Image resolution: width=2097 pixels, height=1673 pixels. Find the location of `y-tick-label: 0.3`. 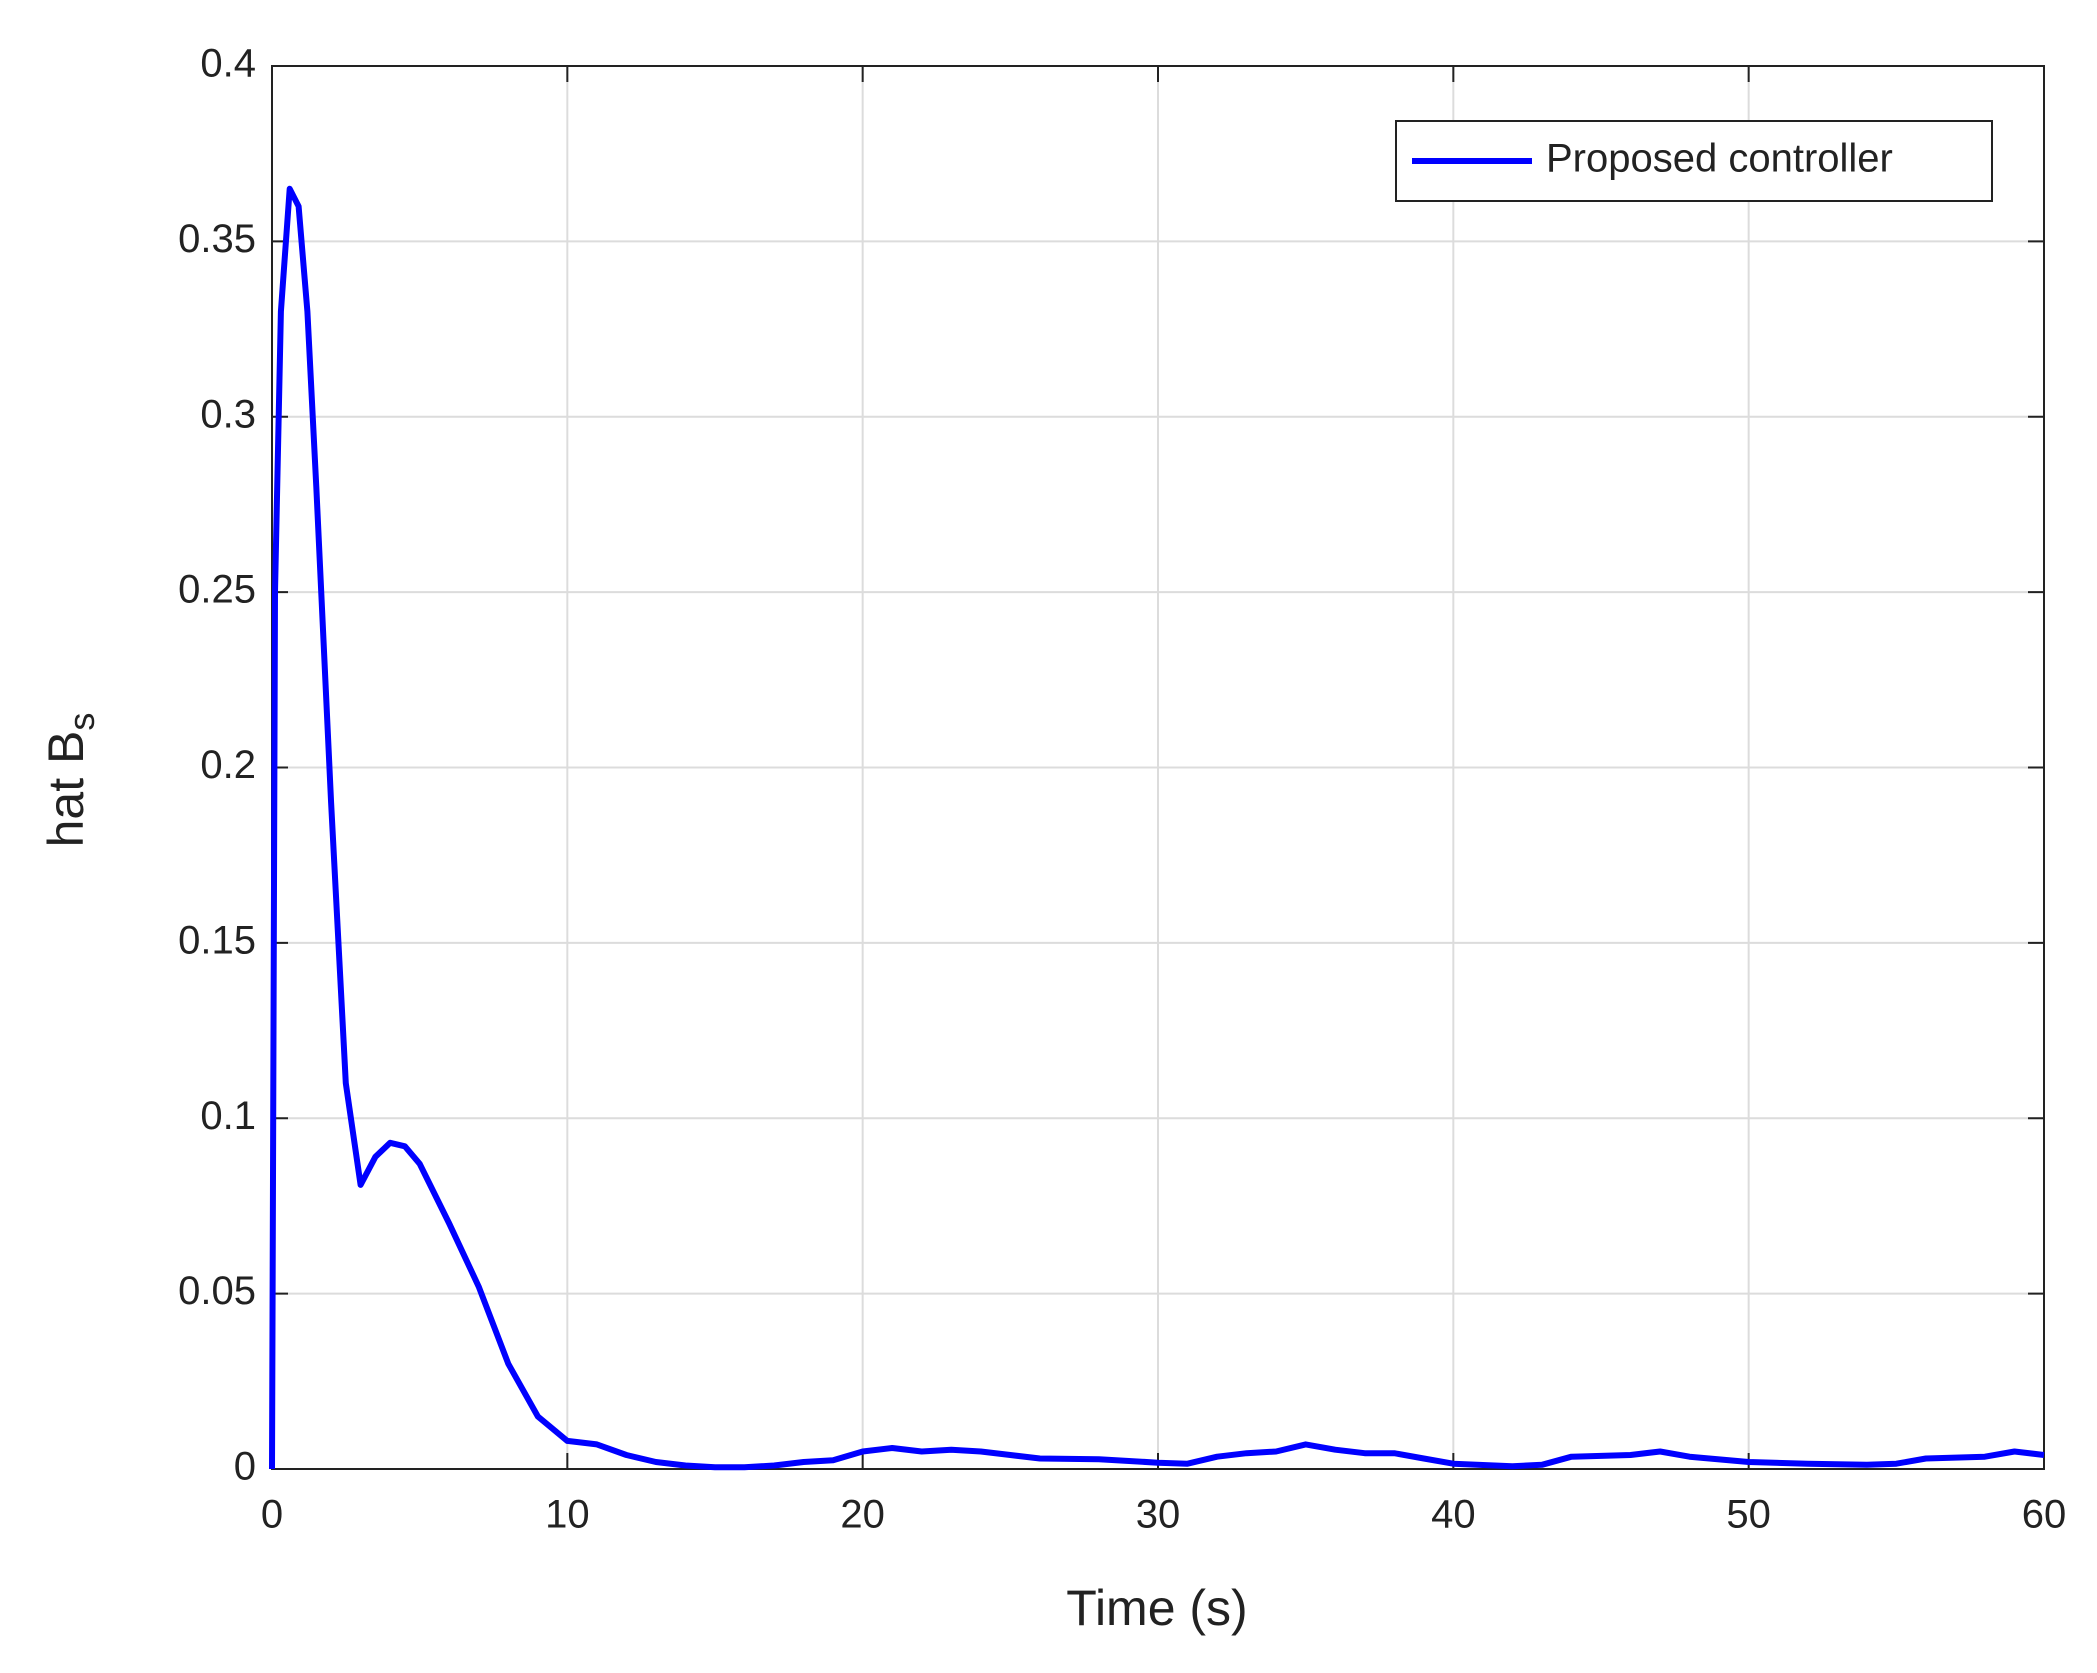

y-tick-label: 0.3 is located at coordinates (228, 414).